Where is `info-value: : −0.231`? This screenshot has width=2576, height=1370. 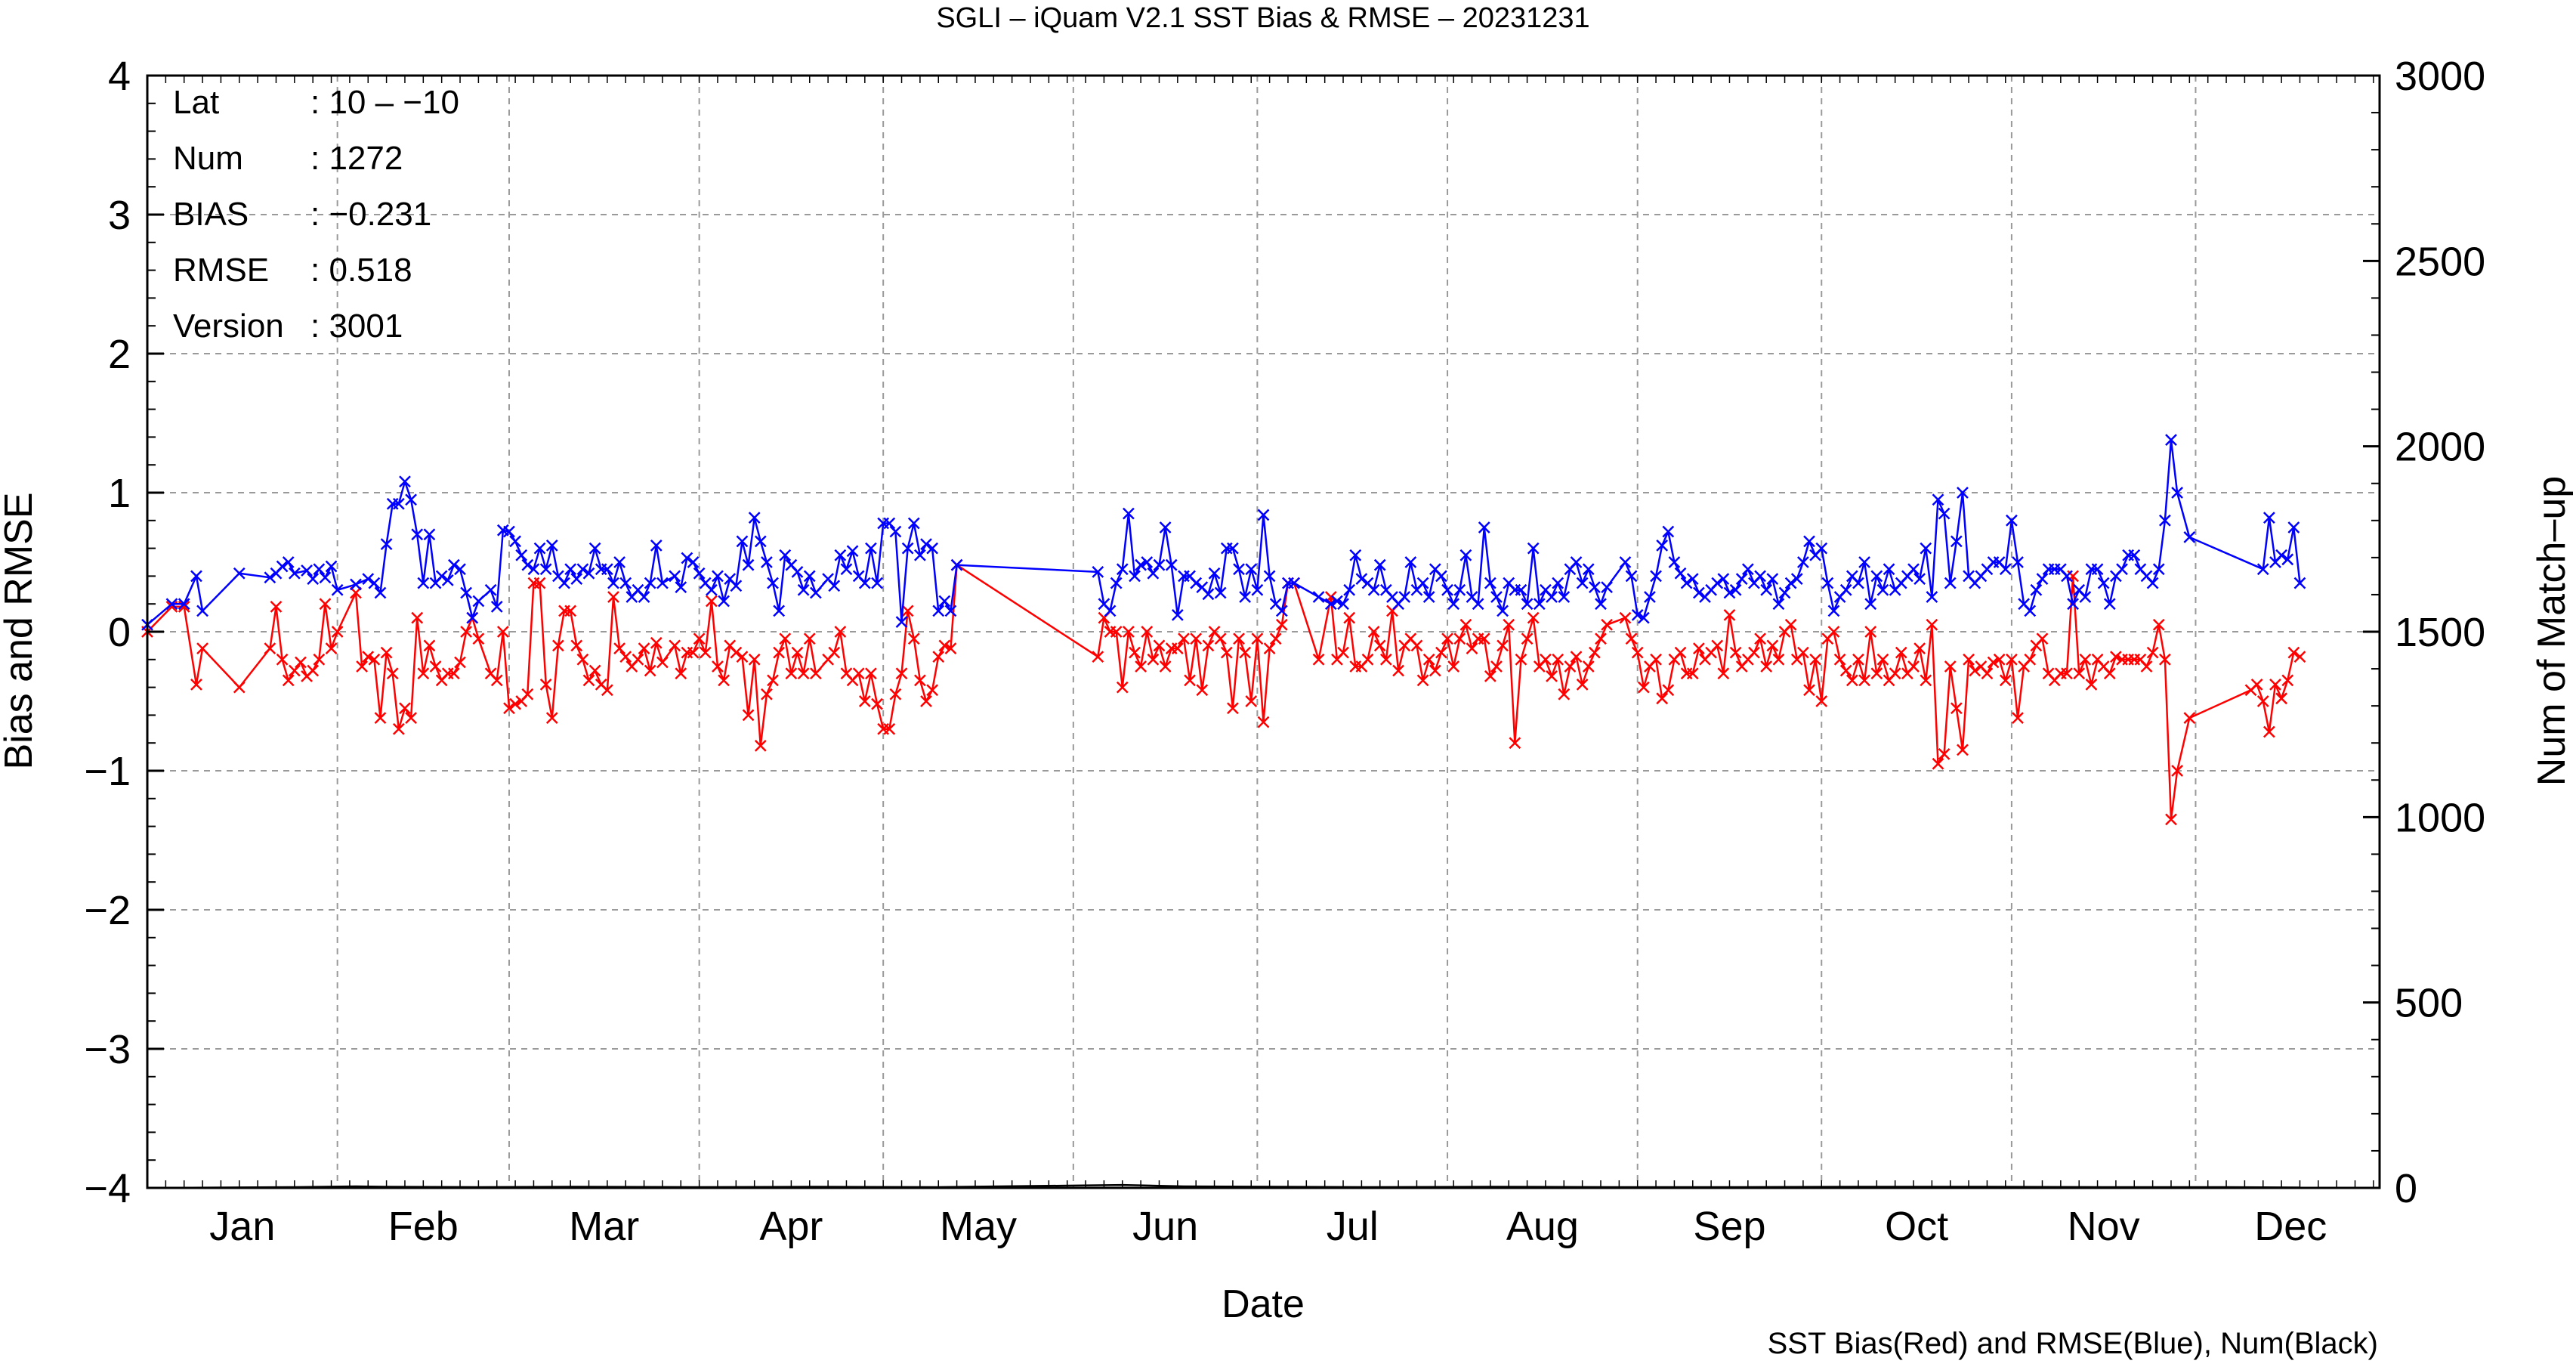 info-value: : −0.231 is located at coordinates (370, 214).